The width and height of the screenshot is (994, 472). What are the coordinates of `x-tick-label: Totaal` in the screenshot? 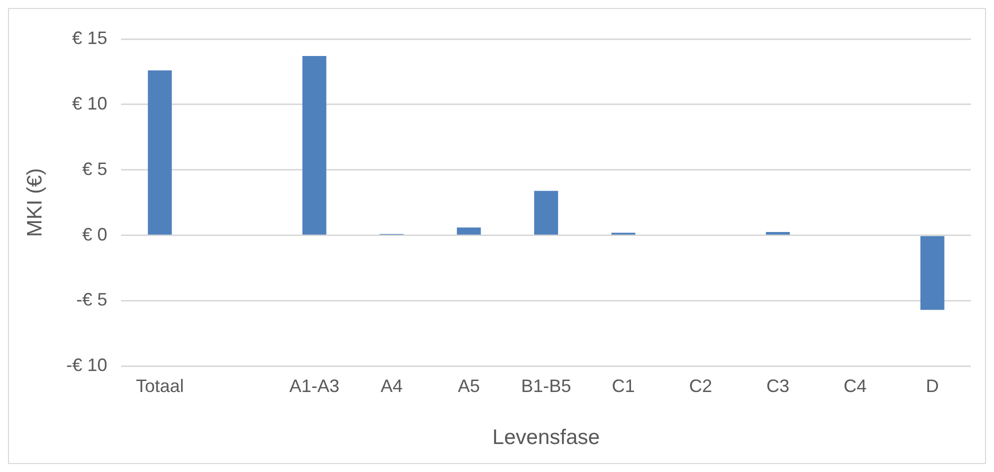 It's located at (160, 386).